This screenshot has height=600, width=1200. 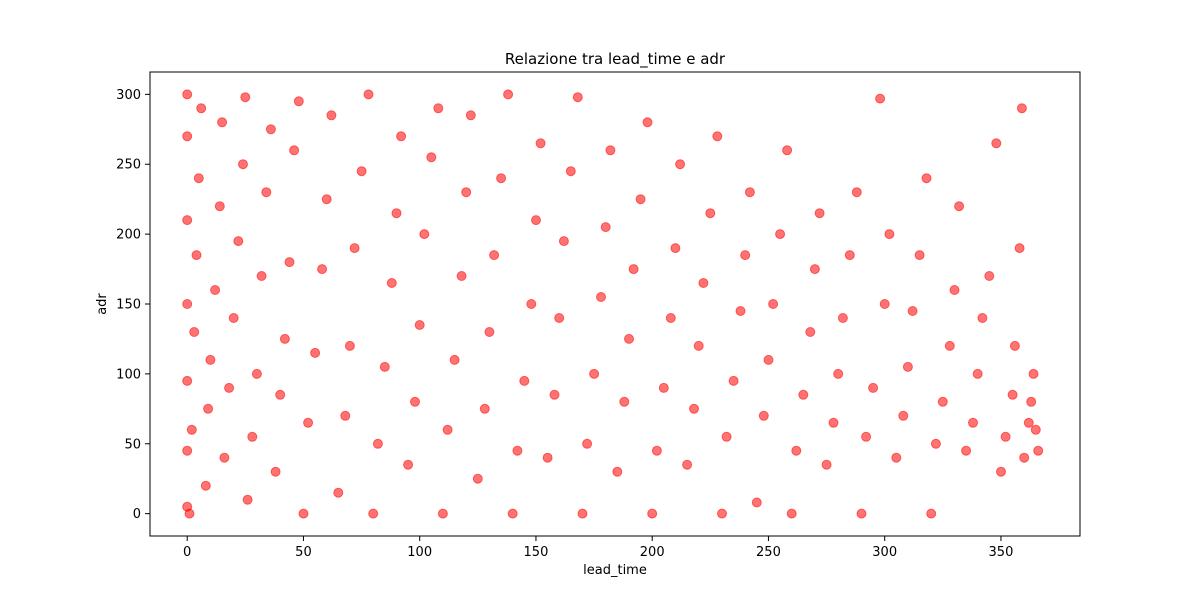 What do you see at coordinates (128, 95) in the screenshot?
I see `y-tick-label: 300` at bounding box center [128, 95].